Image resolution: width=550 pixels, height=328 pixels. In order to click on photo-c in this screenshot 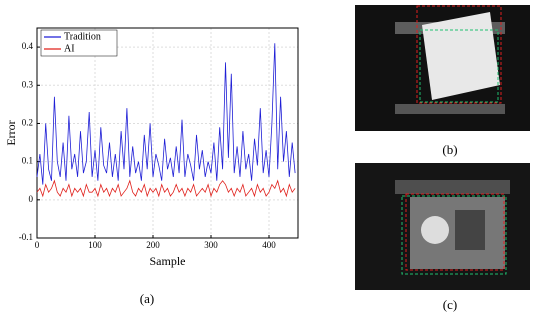, I will do `click(442, 226)`.